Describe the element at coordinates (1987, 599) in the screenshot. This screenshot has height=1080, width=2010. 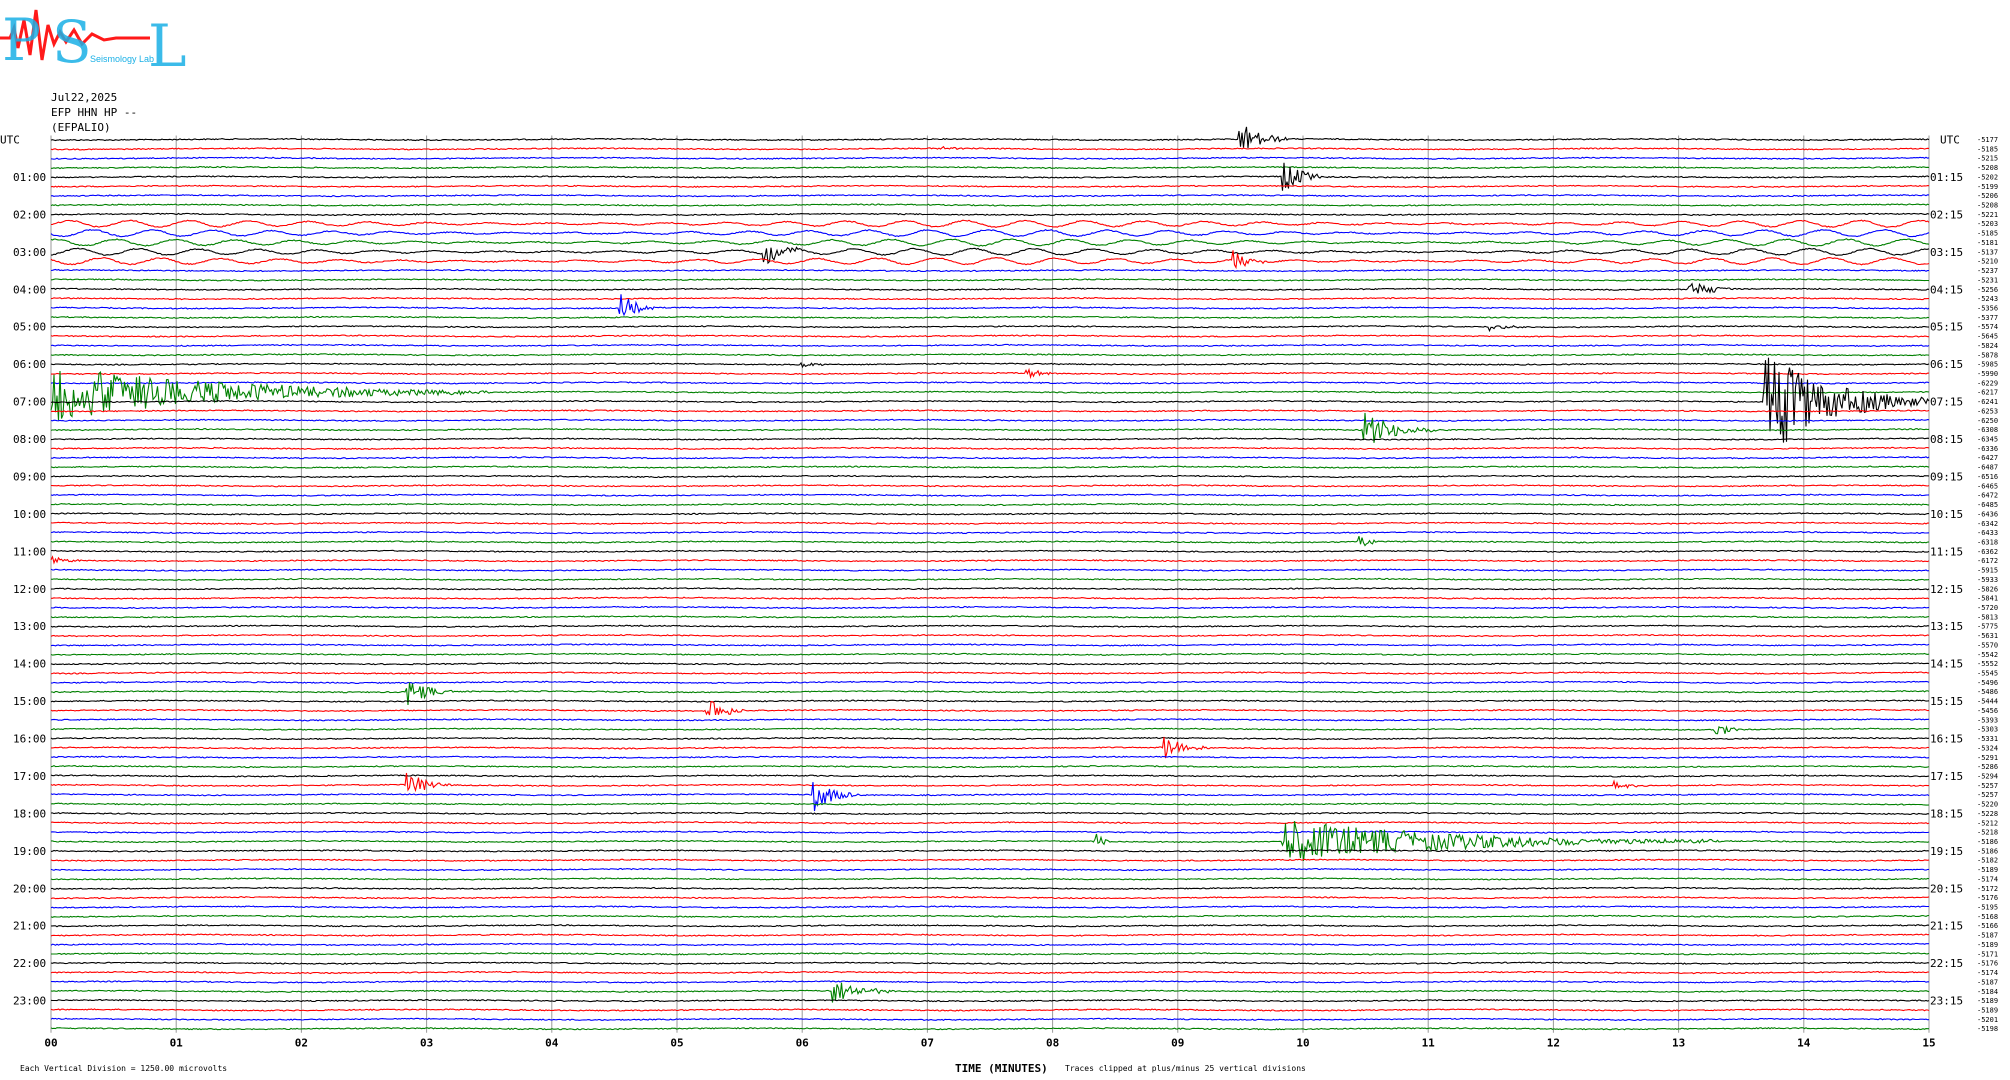
I see `offset-label-49: -5841` at that location.